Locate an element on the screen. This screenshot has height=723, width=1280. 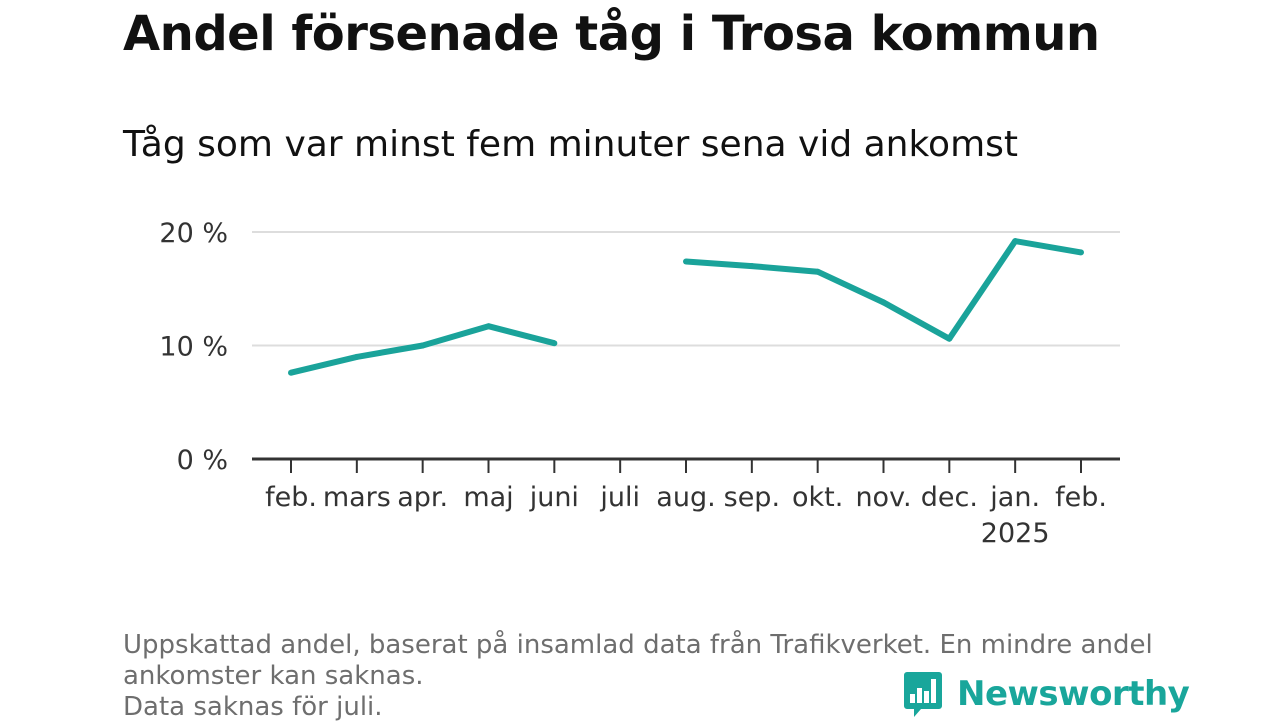
x-tick-label: okt. is located at coordinates (817, 497).